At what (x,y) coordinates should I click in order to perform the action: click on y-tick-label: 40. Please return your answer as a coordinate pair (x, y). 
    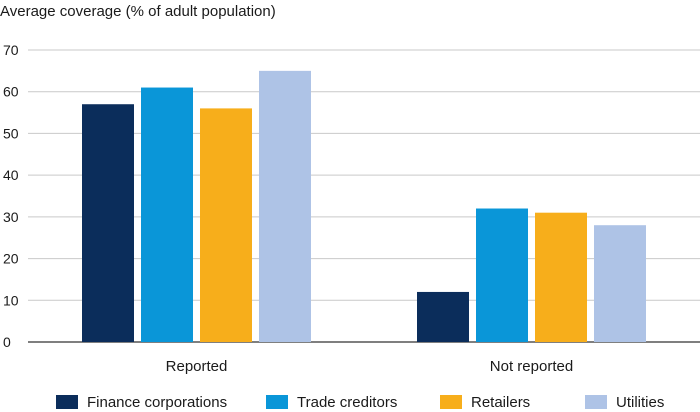
    Looking at the image, I should click on (11, 175).